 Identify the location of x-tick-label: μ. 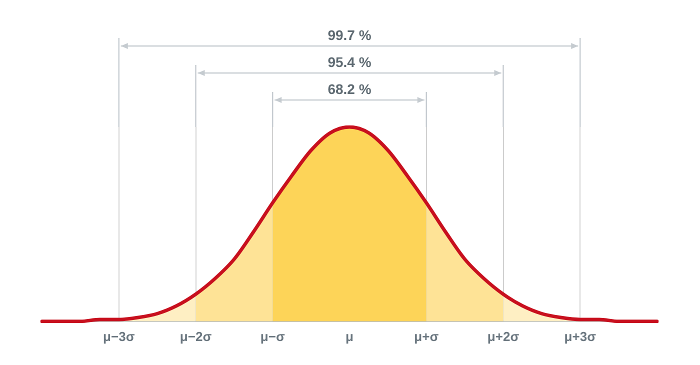
(350, 336).